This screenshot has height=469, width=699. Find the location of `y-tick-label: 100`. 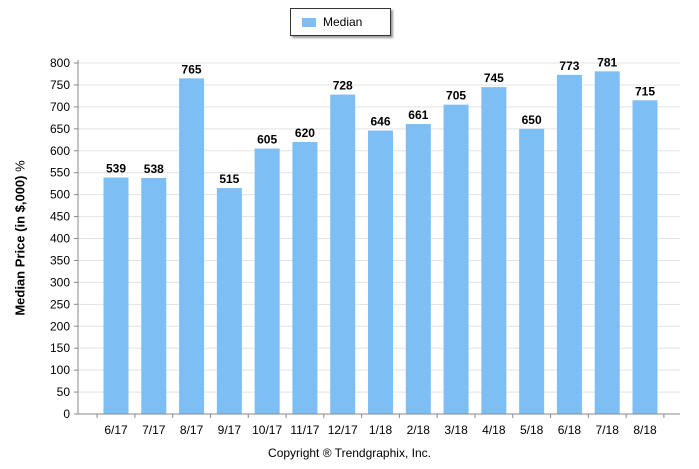

y-tick-label: 100 is located at coordinates (60, 370).